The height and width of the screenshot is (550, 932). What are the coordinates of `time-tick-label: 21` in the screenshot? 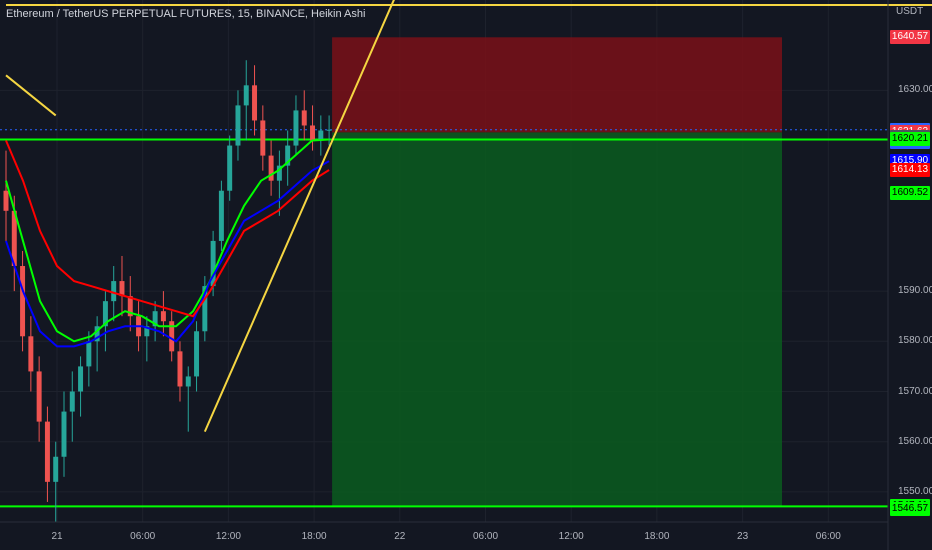 It's located at (57, 536).